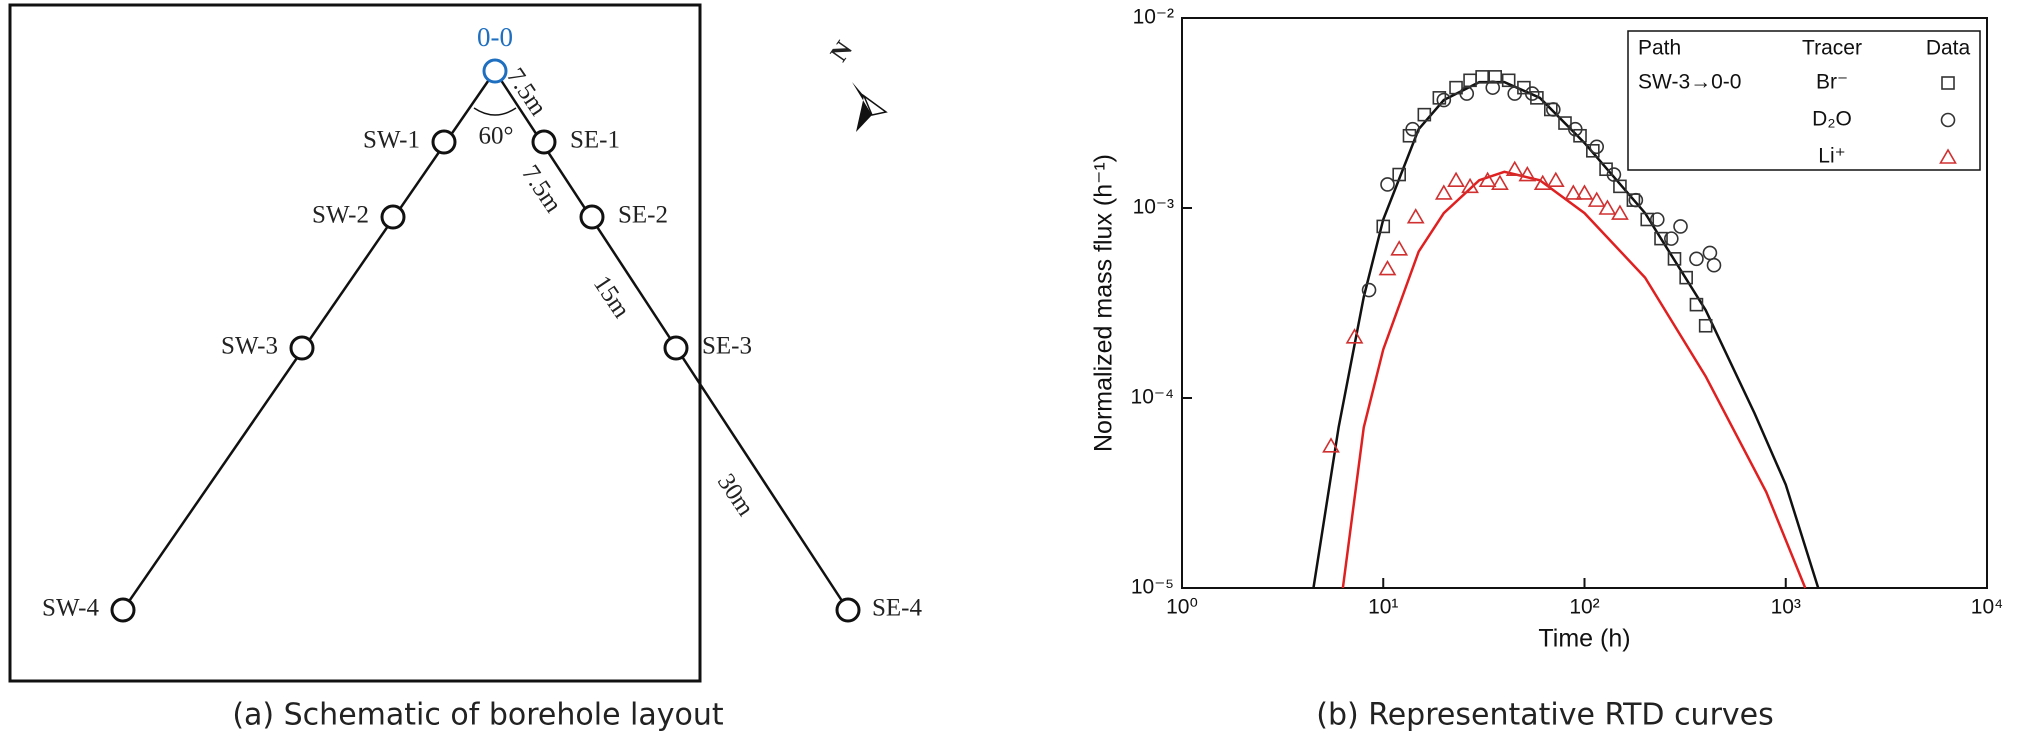 The image size is (2023, 742). I want to click on edge-label: 15m, so click(612, 297).